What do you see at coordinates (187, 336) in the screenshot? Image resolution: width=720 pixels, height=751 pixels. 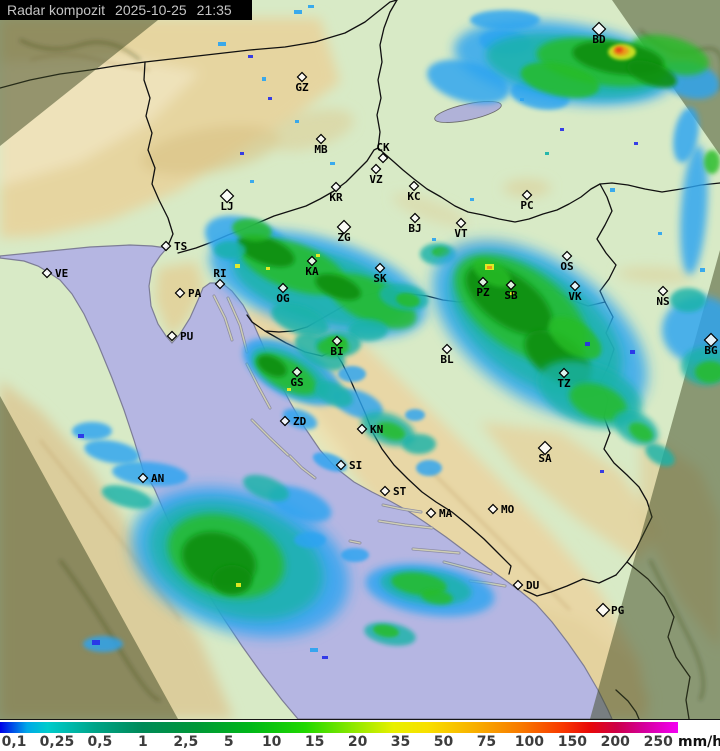 I see `city-label: PU` at bounding box center [187, 336].